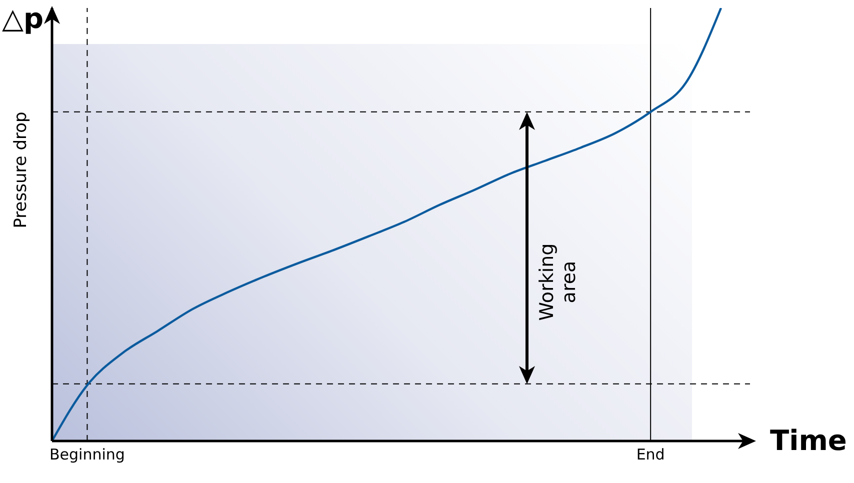  I want to click on chart-title: △p, so click(23, 18).